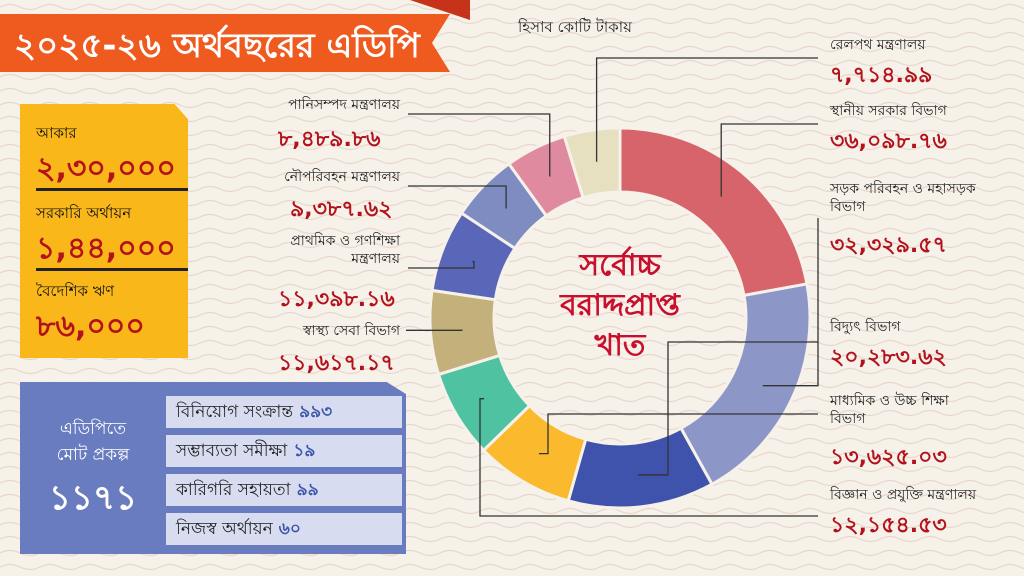  What do you see at coordinates (233, 490) in the screenshot?
I see `project-row-label: কারিগরি সহায়তা` at bounding box center [233, 490].